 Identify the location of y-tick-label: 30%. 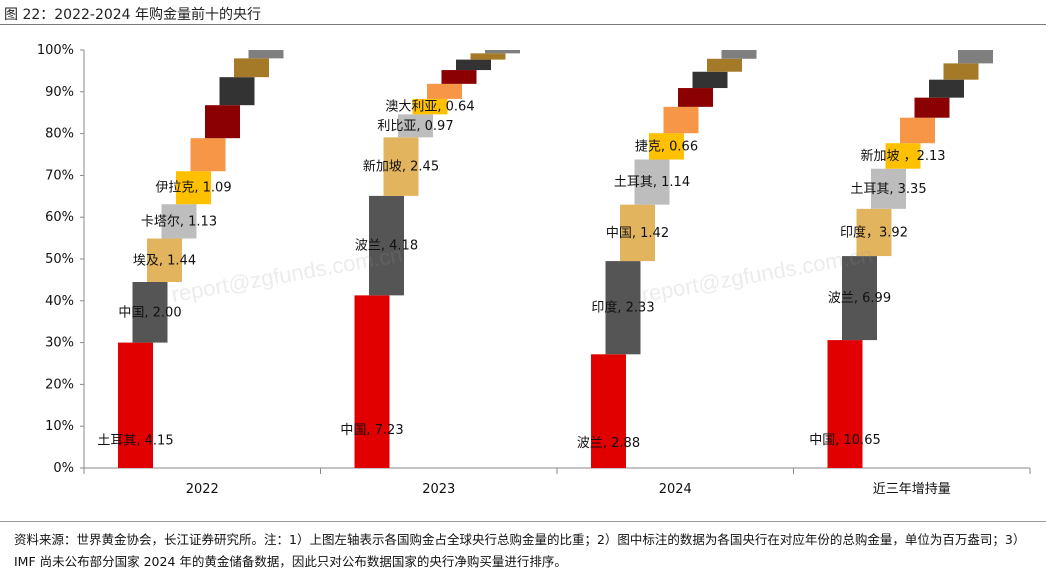
(59, 343).